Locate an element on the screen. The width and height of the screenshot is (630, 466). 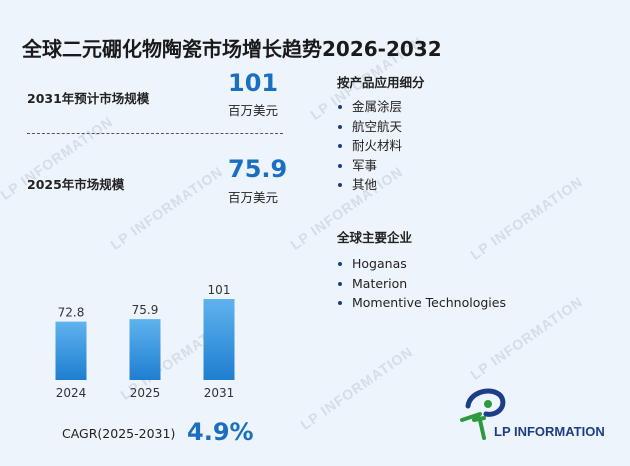
logo-text: LP INFORMATION is located at coordinates (549, 431).